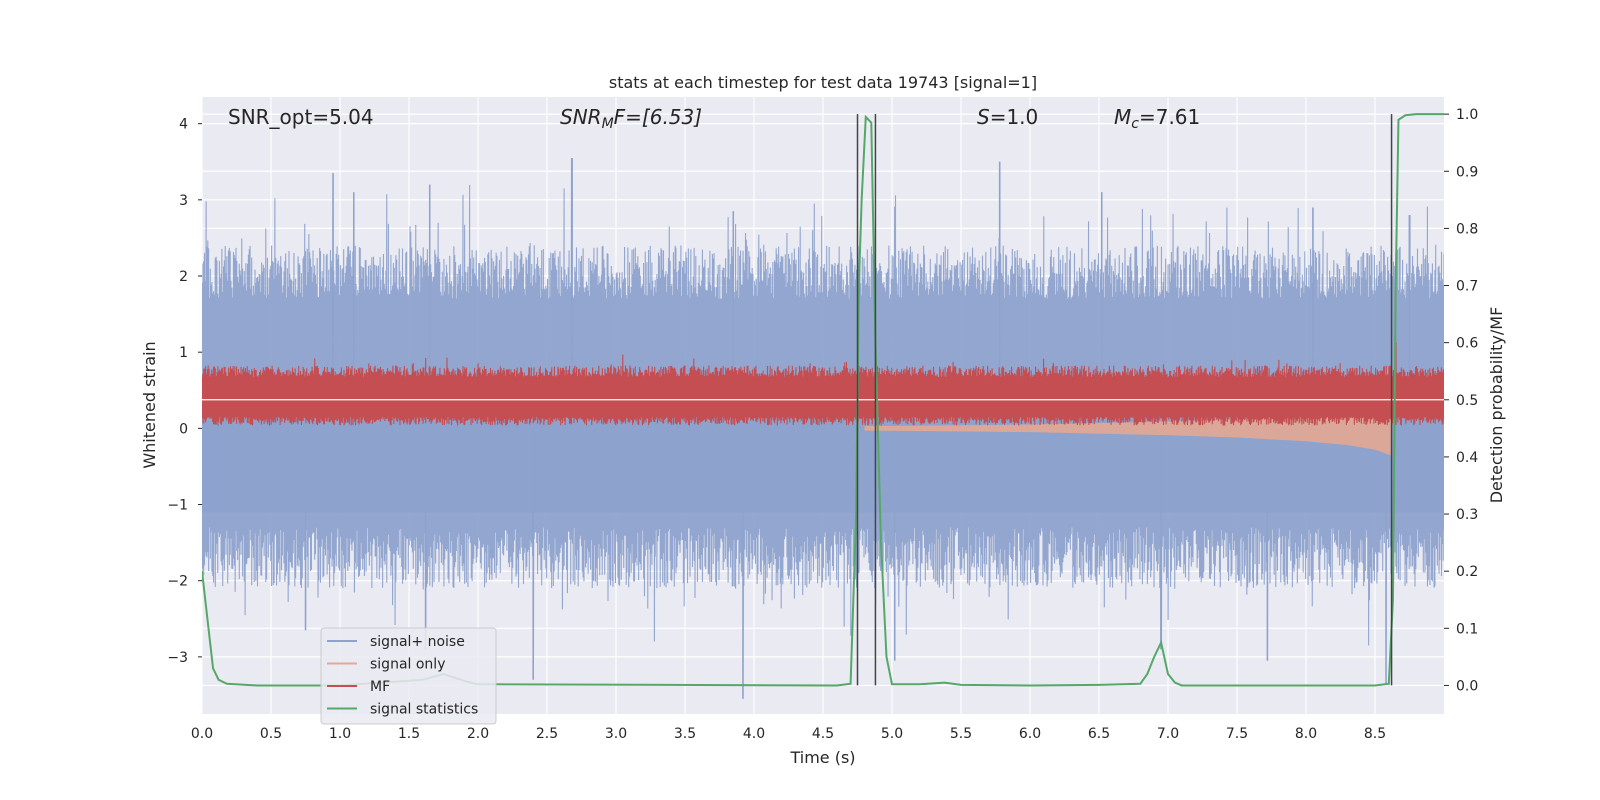  What do you see at coordinates (1237, 734) in the screenshot?
I see `x-tick-label: 7.5` at bounding box center [1237, 734].